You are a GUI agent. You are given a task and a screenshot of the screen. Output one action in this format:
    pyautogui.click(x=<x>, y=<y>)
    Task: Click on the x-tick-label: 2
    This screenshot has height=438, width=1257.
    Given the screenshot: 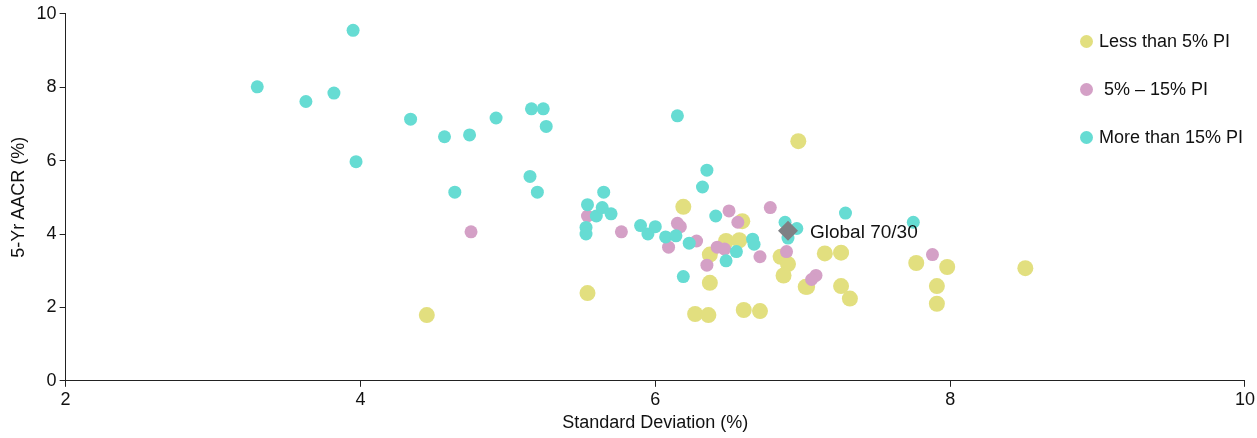 What is the action you would take?
    pyautogui.click(x=65, y=398)
    